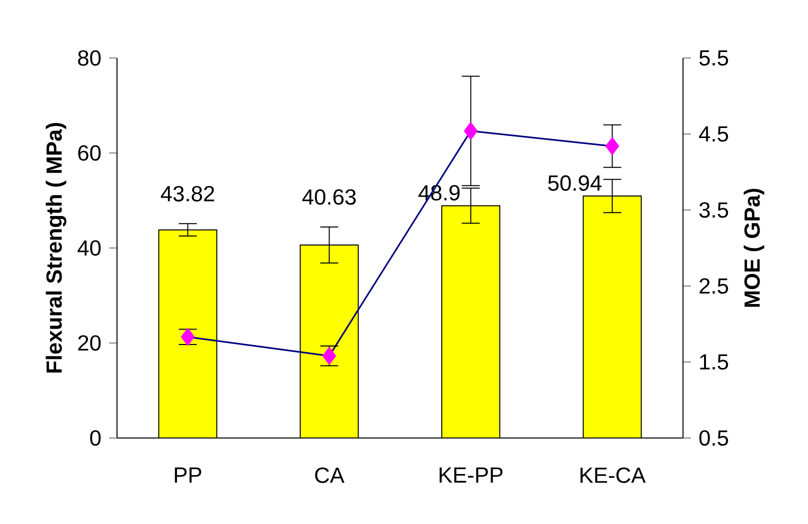 The image size is (808, 524). Describe the element at coordinates (187, 194) in the screenshot. I see `data-label: 43.82` at that location.